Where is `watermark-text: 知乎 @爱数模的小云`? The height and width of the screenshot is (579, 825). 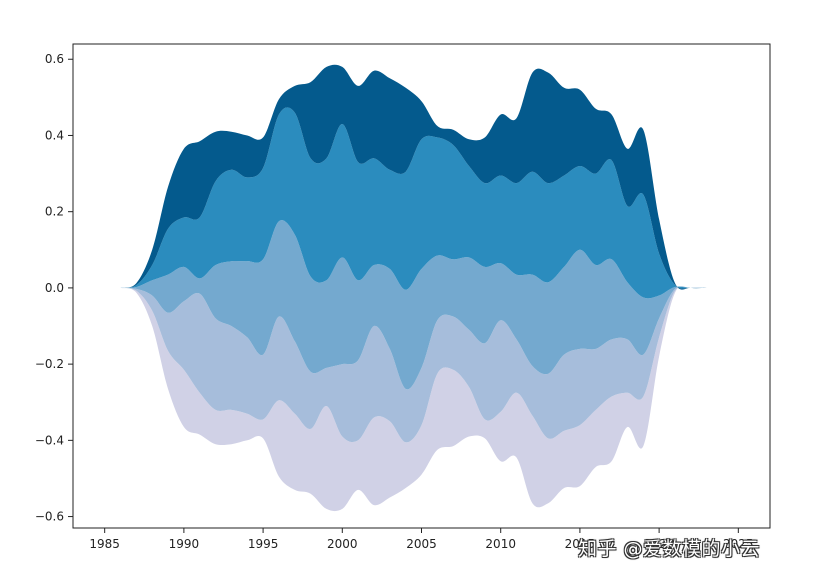 watermark-text: 知乎 @爱数模的小云 is located at coordinates (669, 549).